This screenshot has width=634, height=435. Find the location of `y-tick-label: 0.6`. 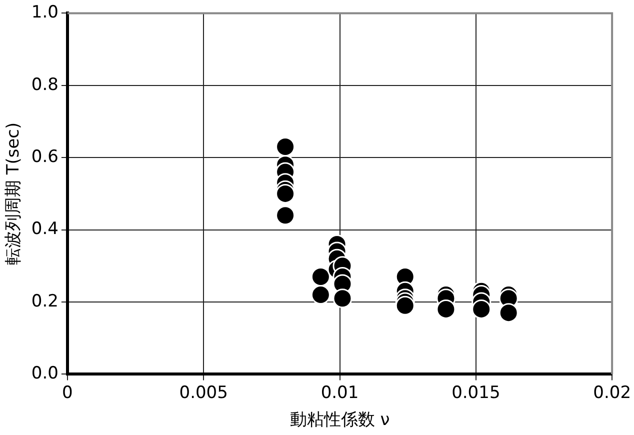

y-tick-label: 0.6 is located at coordinates (44, 157).